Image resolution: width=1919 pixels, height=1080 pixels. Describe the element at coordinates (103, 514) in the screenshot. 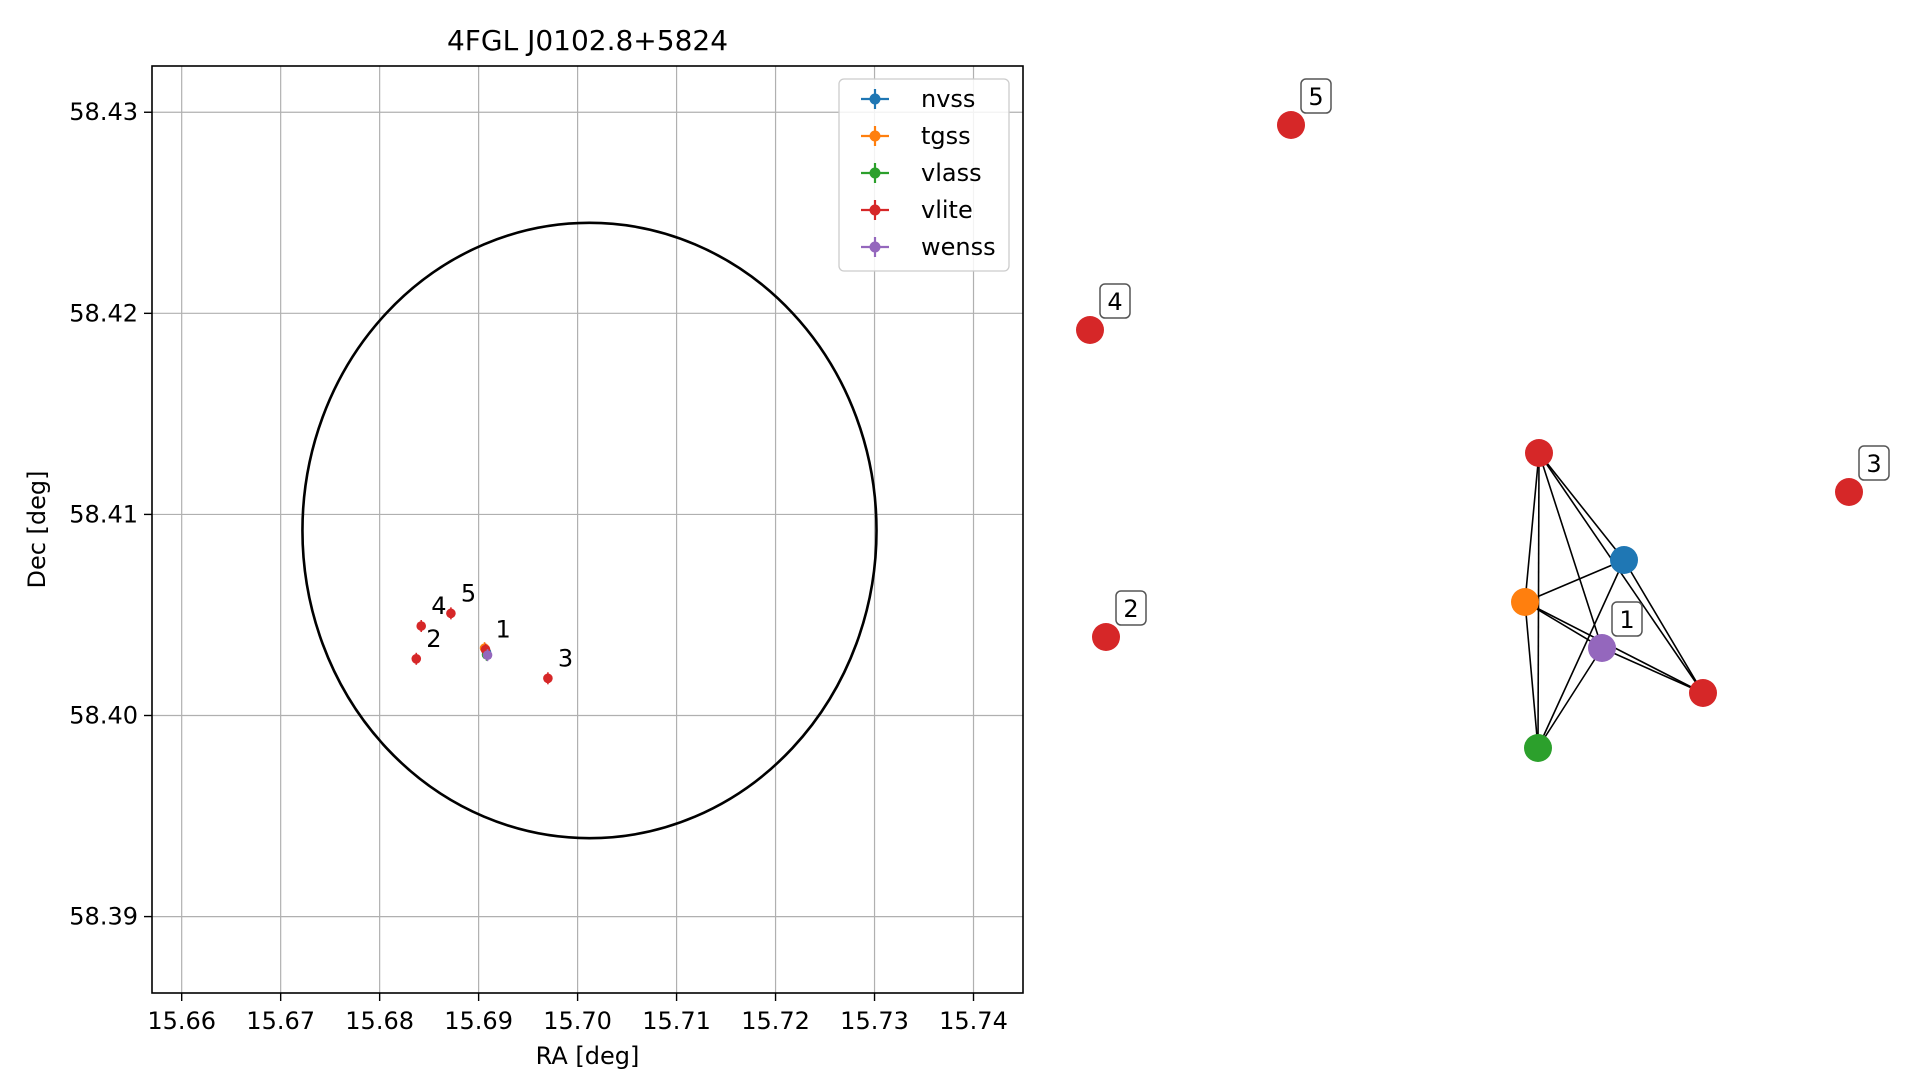

I see `y-tick-label-2: 58.41` at that location.